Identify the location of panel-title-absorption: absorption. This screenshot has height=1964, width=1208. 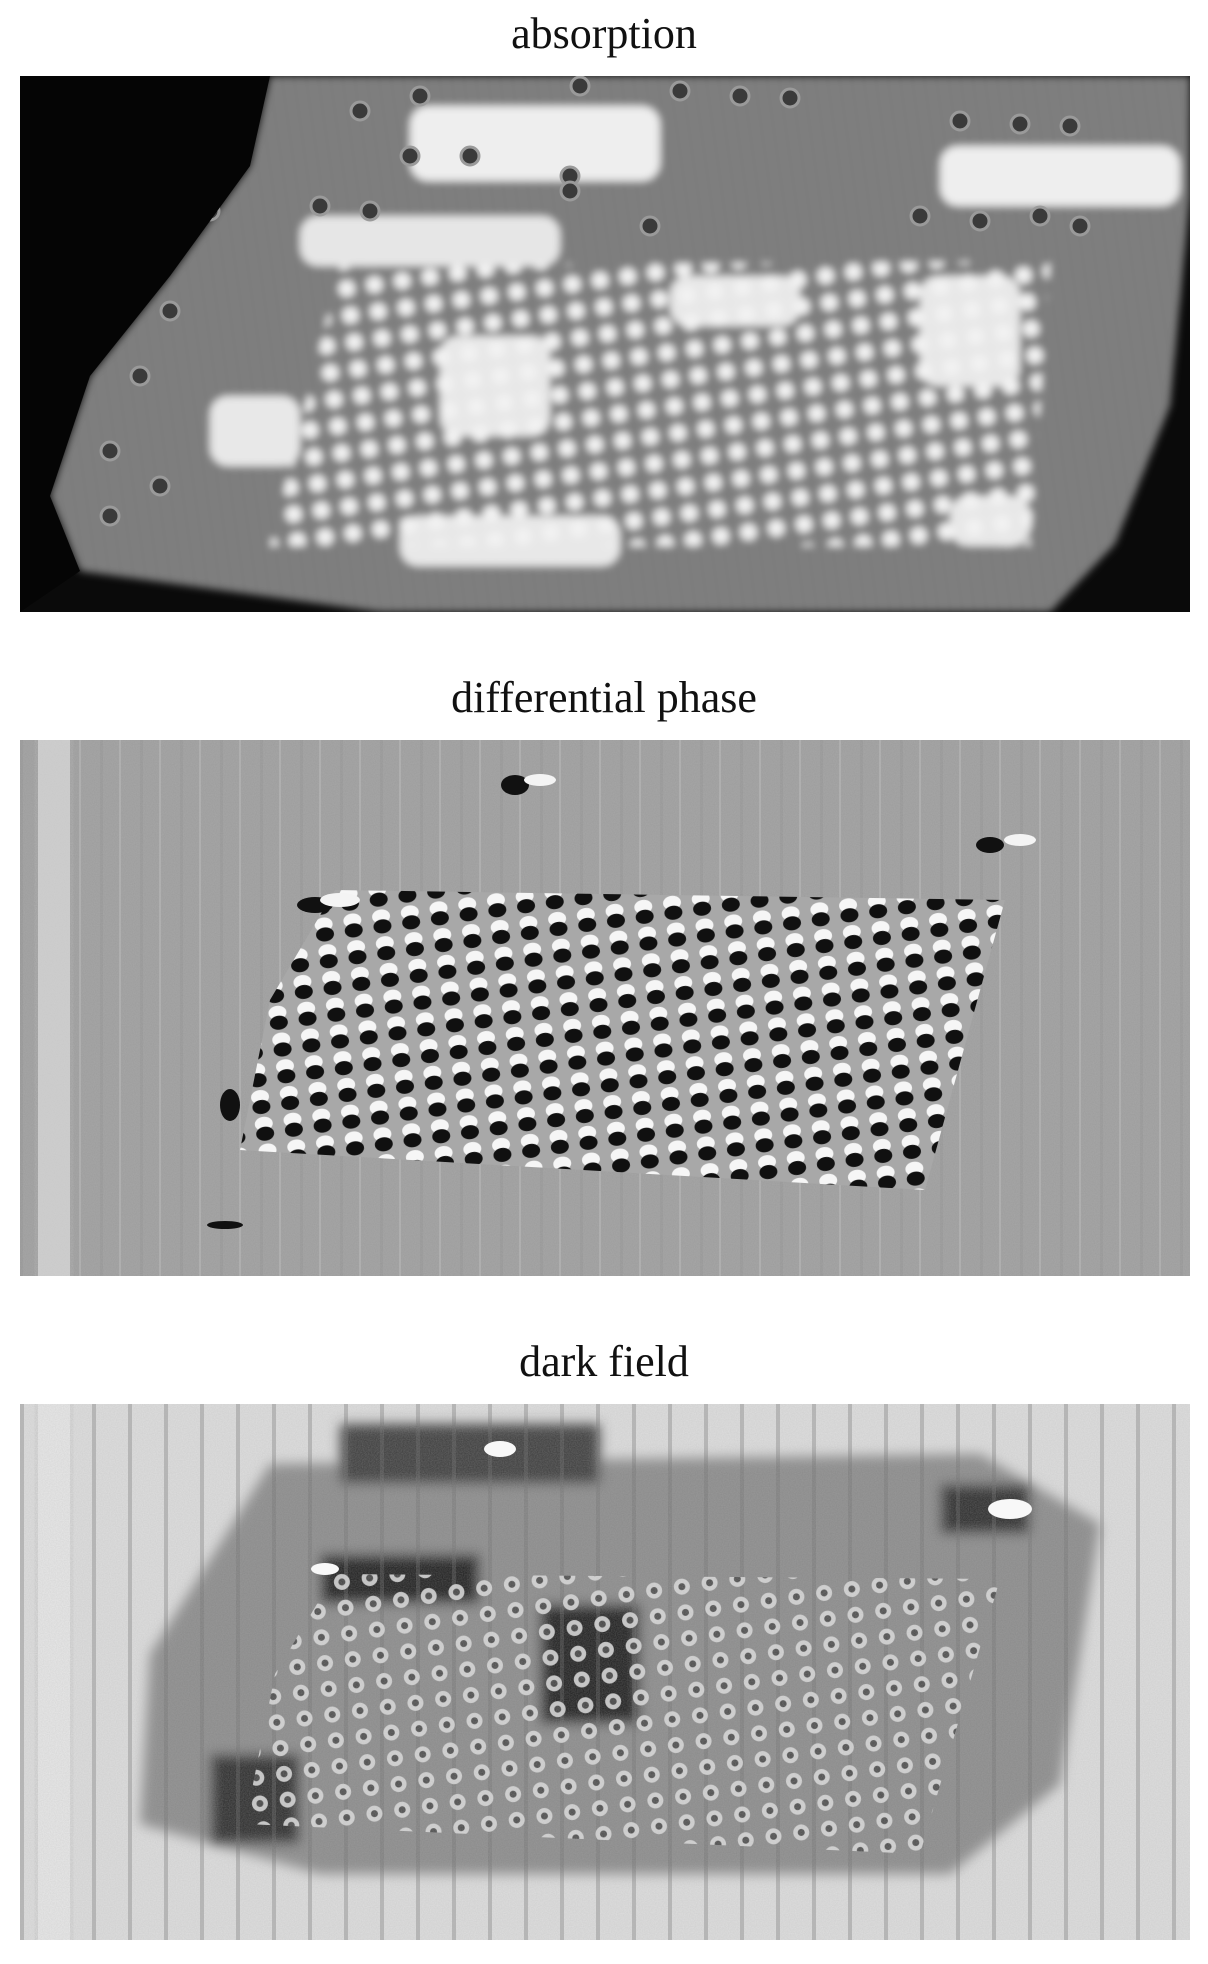
(604, 33).